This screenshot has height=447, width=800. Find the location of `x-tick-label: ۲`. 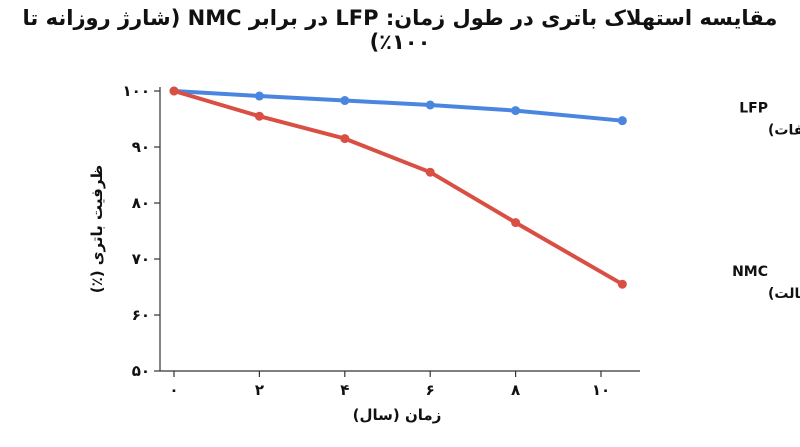

x-tick-label: ۲ is located at coordinates (259, 390).